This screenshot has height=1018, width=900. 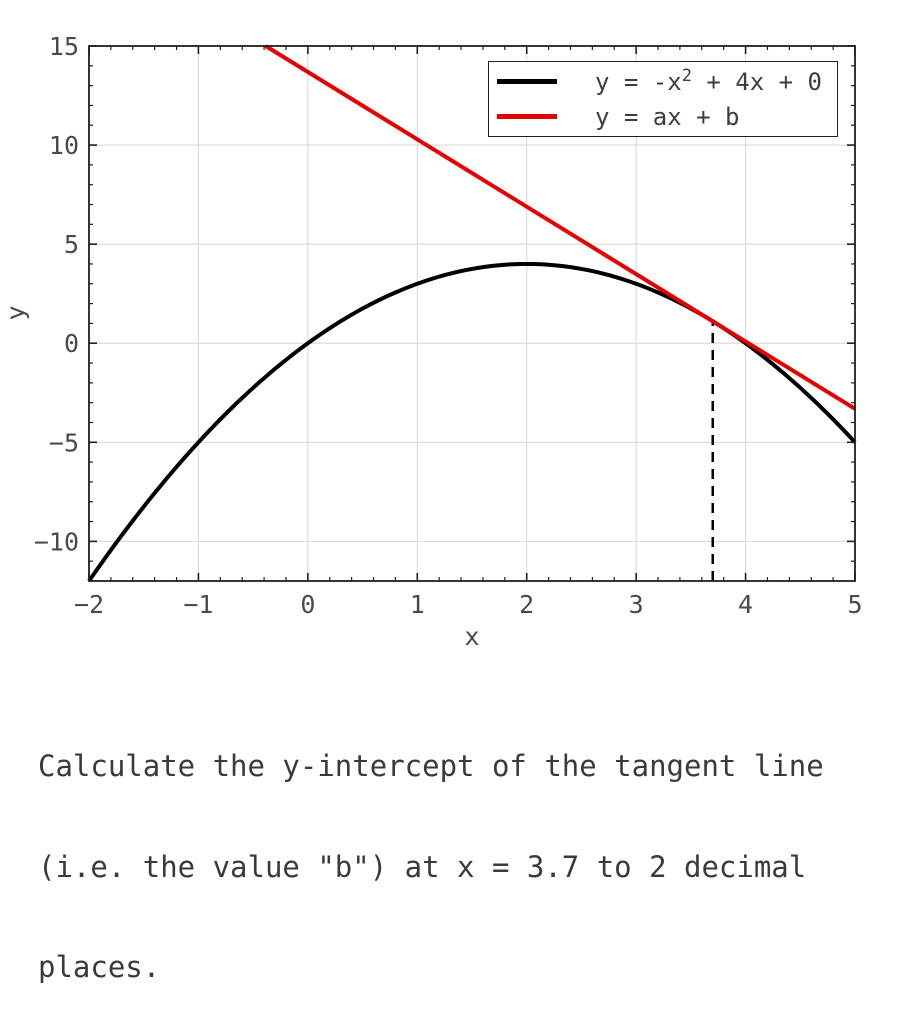 What do you see at coordinates (527, 81) in the screenshot?
I see `parabola-line-sample` at bounding box center [527, 81].